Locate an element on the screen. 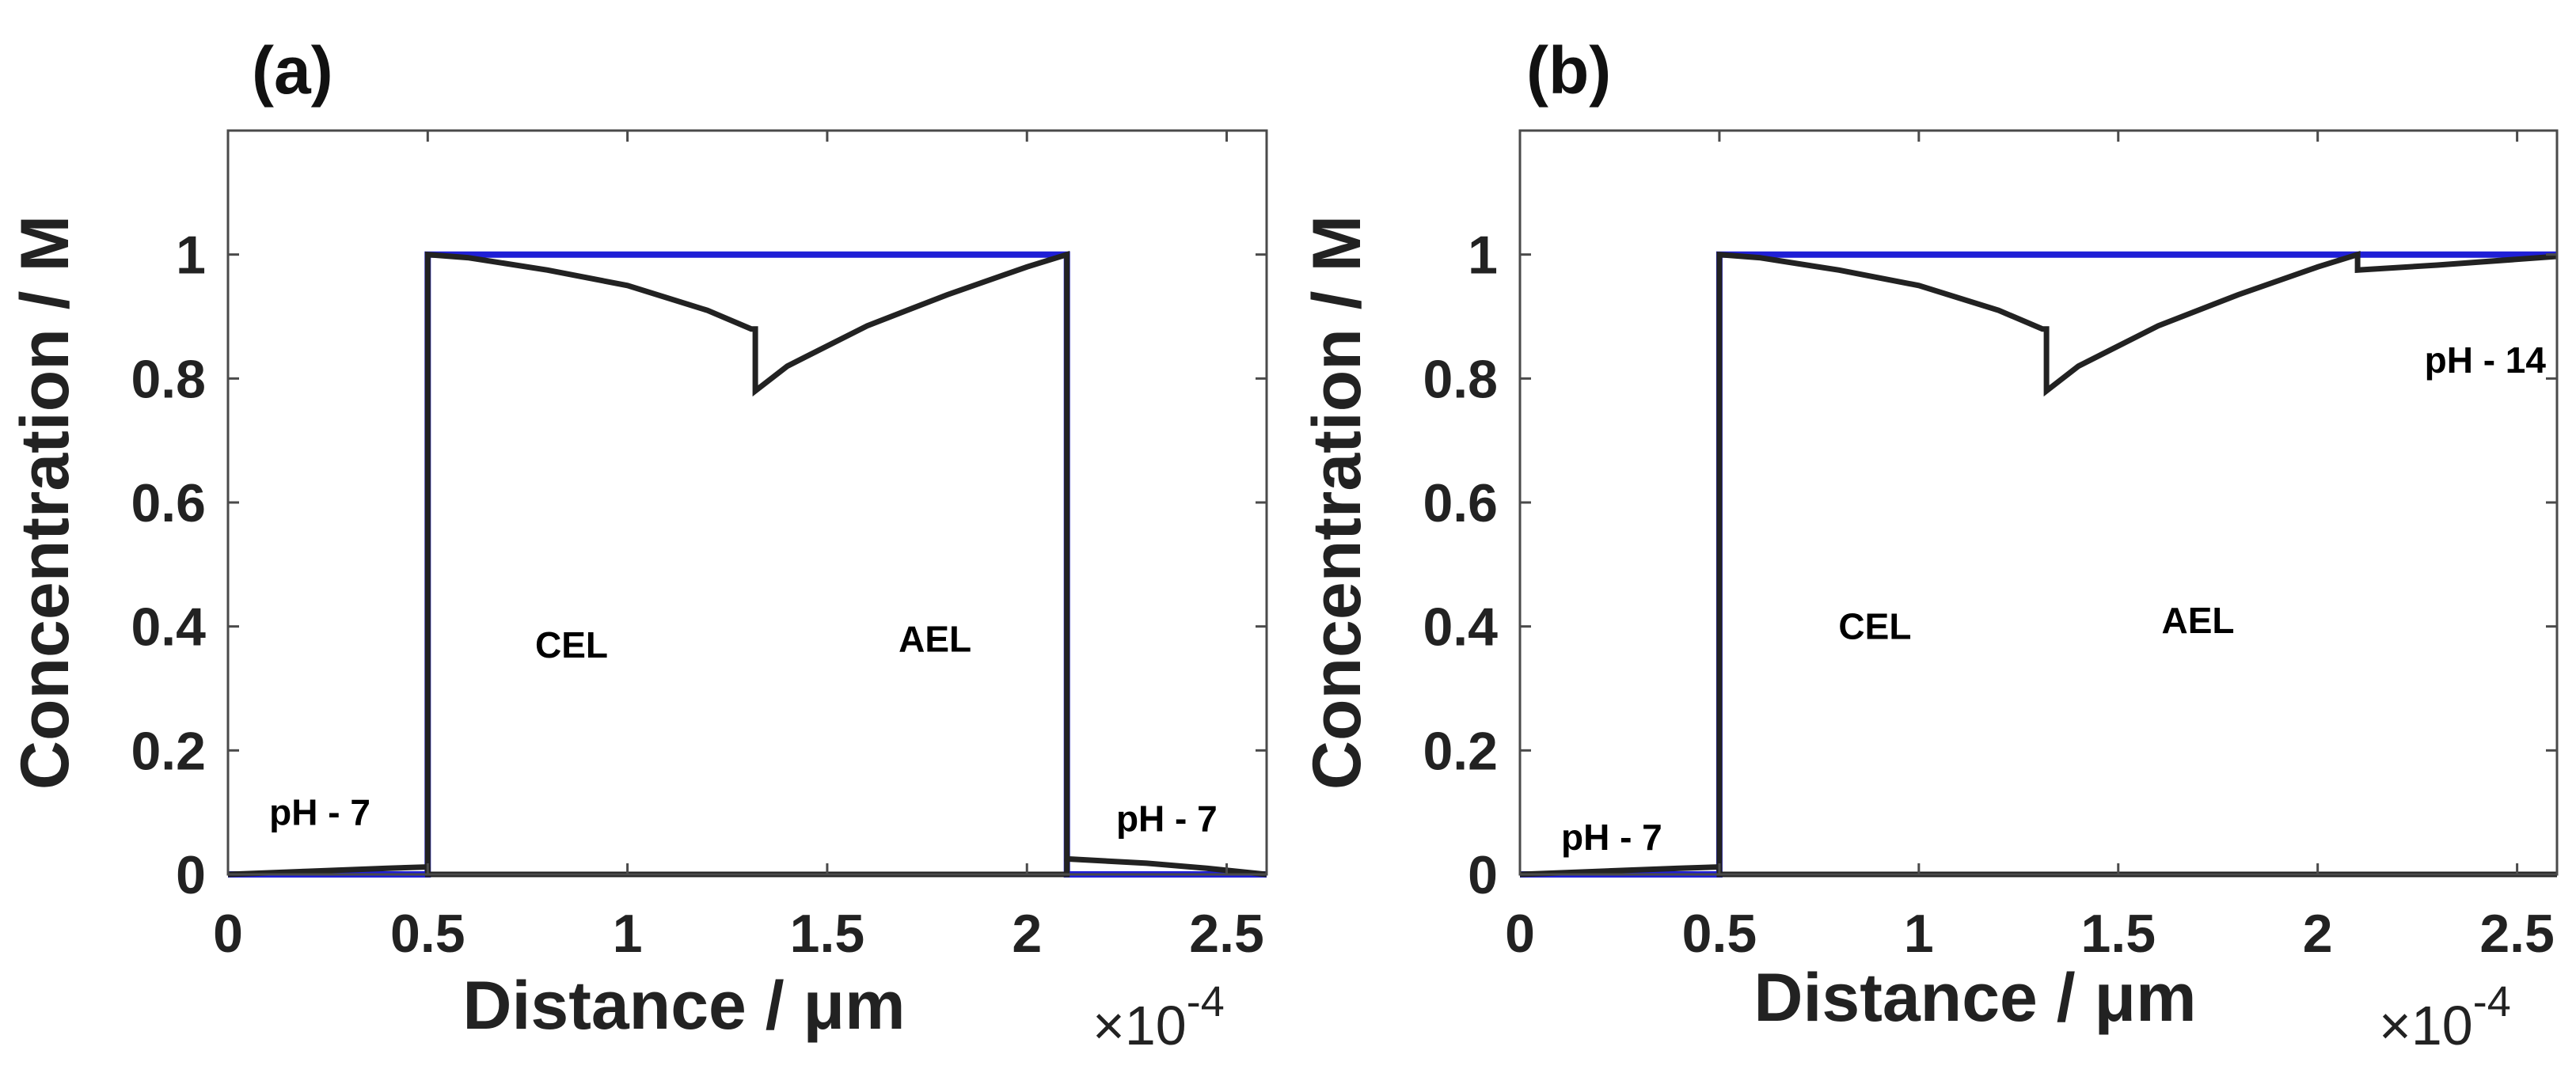  chart-b-annotation: pH - 7 is located at coordinates (1611, 837).